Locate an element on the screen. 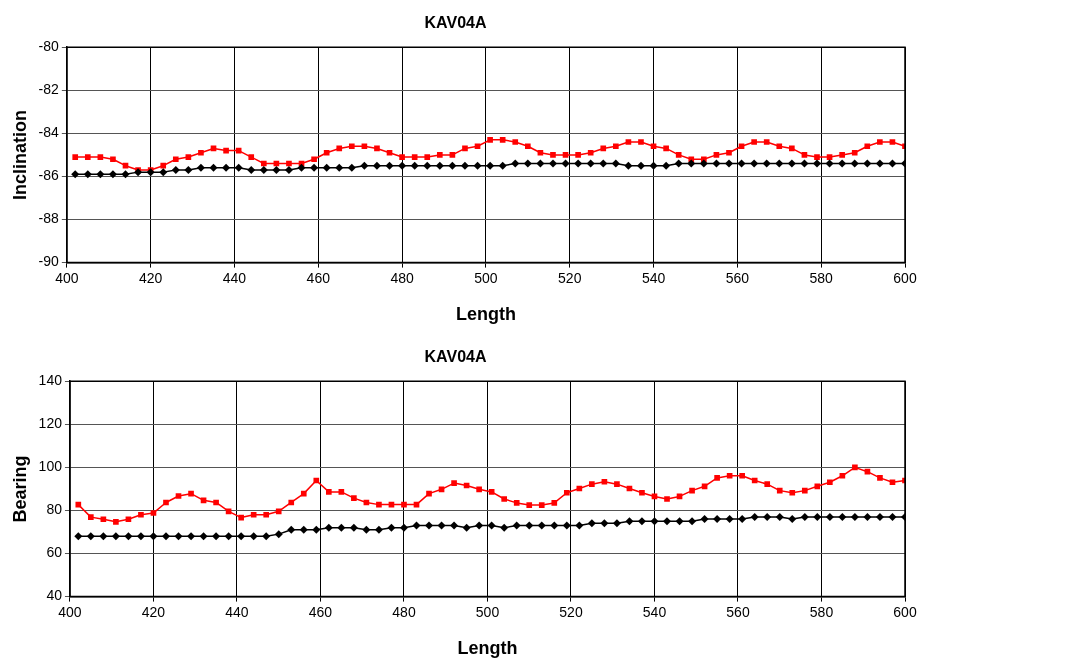 The image size is (1065, 669). y-axis-title: Bearing is located at coordinates (19, 489).